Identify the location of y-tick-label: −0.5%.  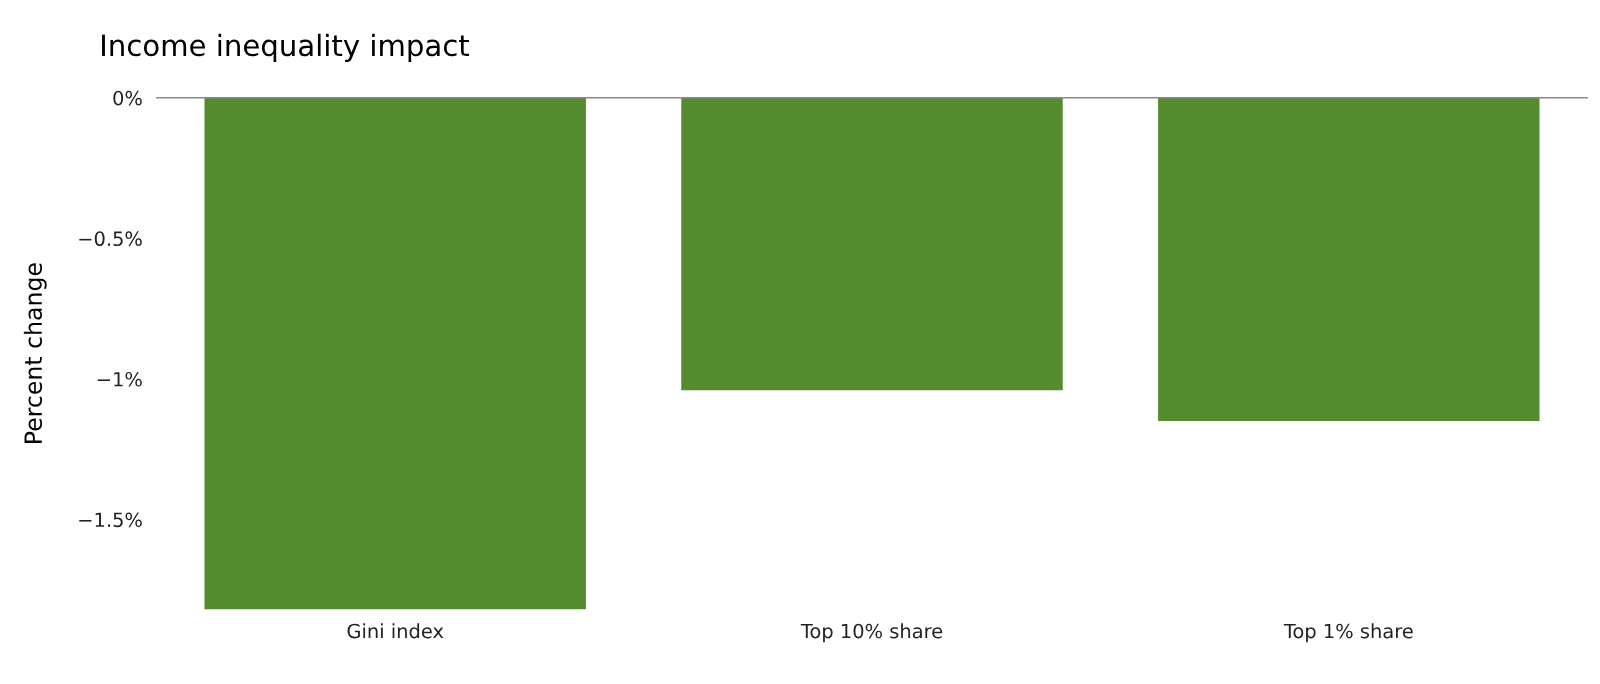
(110, 239).